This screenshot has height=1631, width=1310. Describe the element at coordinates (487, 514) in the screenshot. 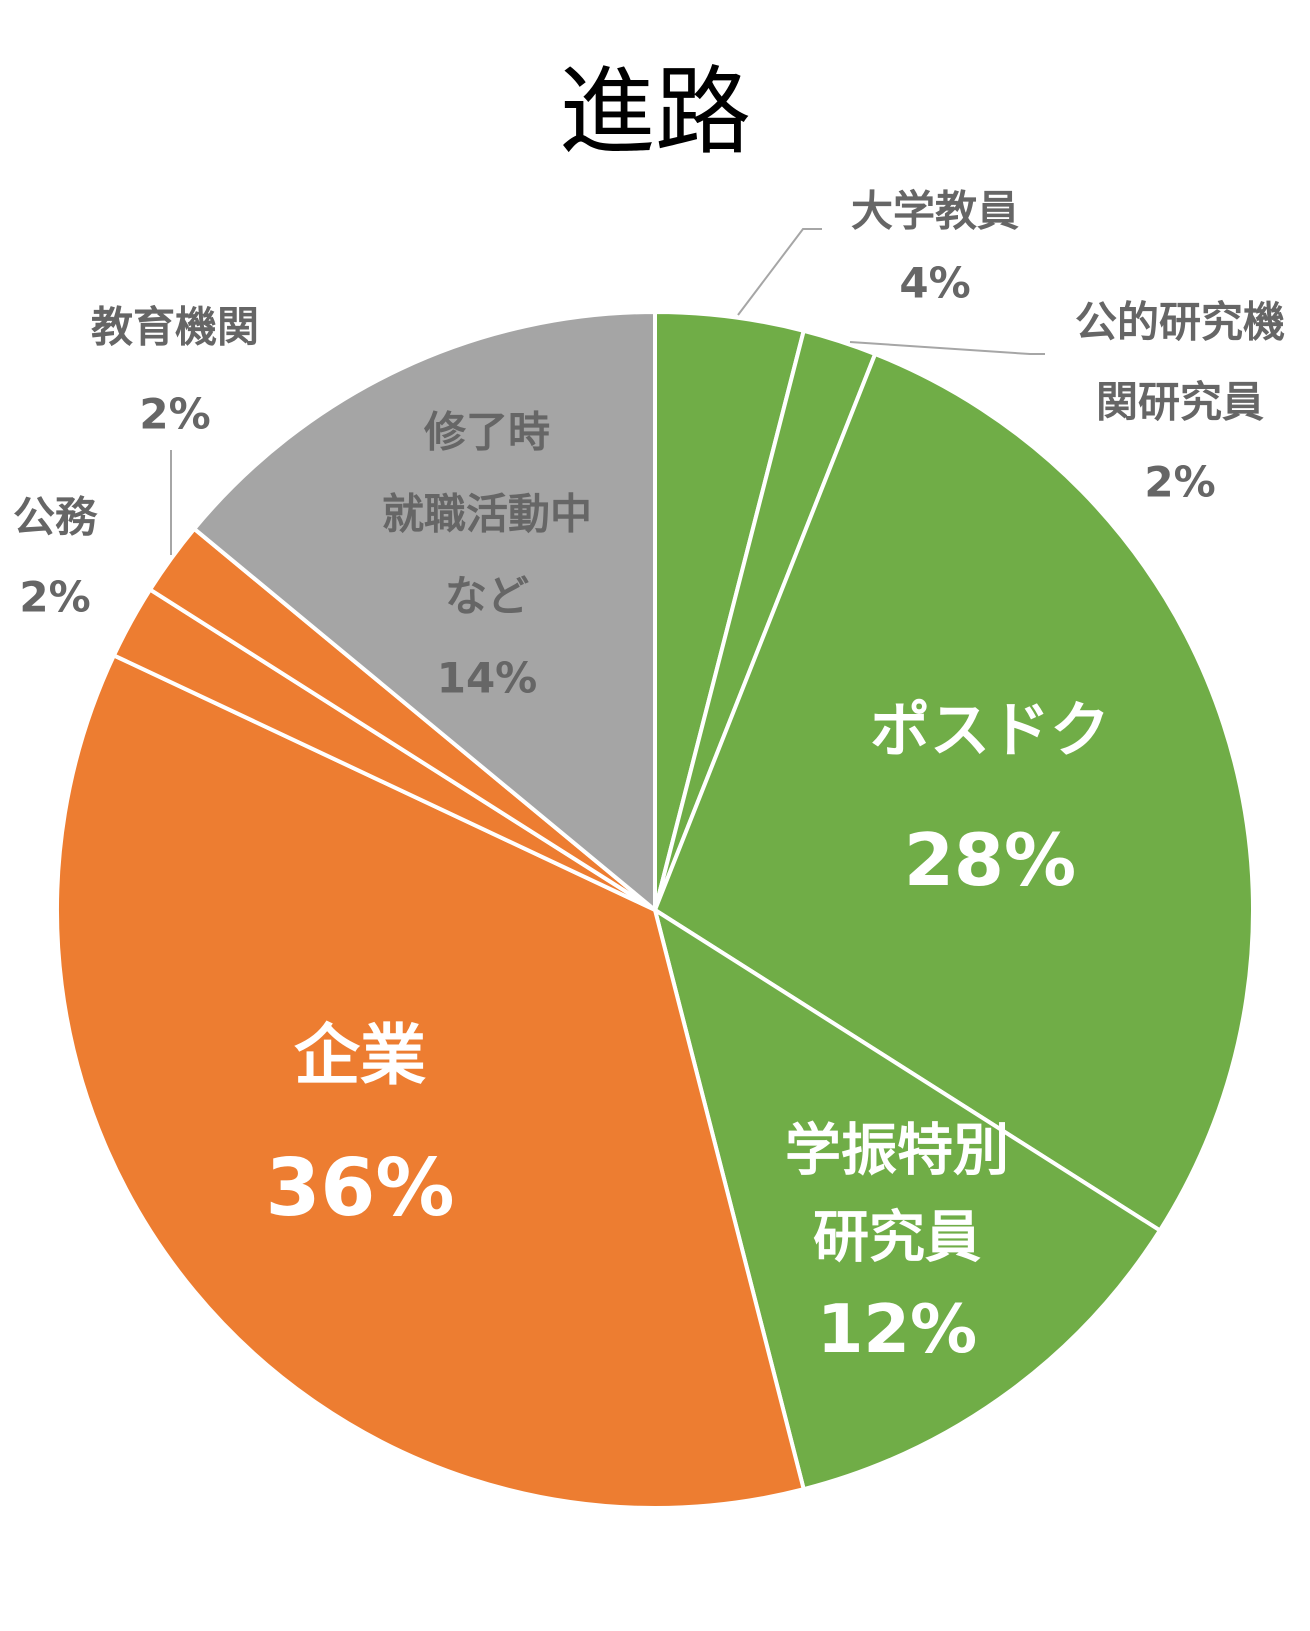

I see `slice-label: 就職活動中` at that location.